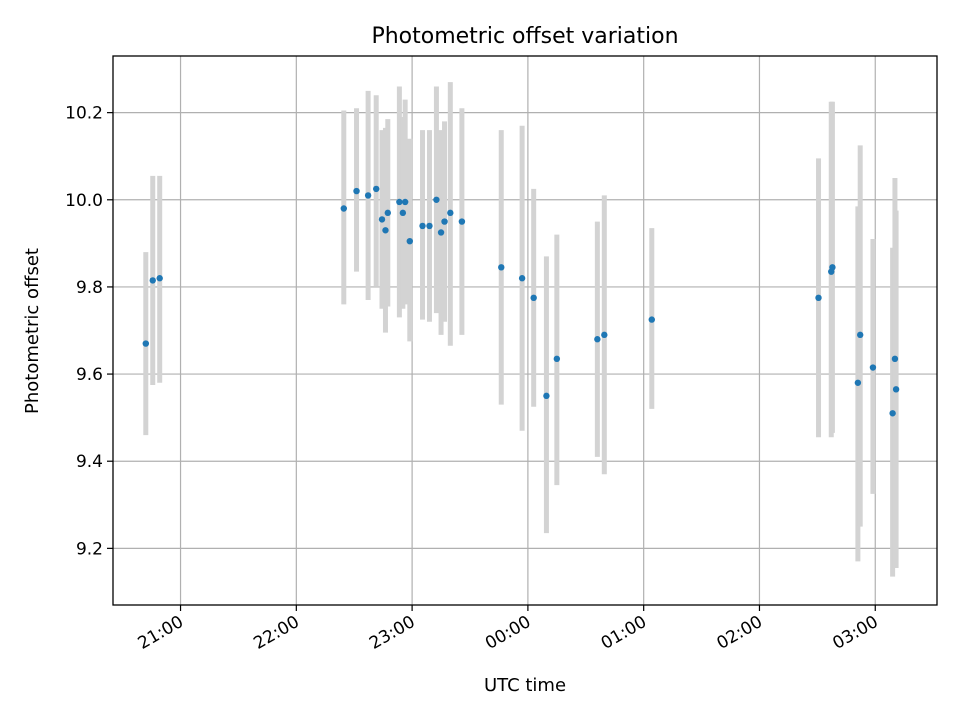 This screenshot has width=960, height=720. What do you see at coordinates (624, 633) in the screenshot?
I see `x-tick-label: 01:00` at bounding box center [624, 633].